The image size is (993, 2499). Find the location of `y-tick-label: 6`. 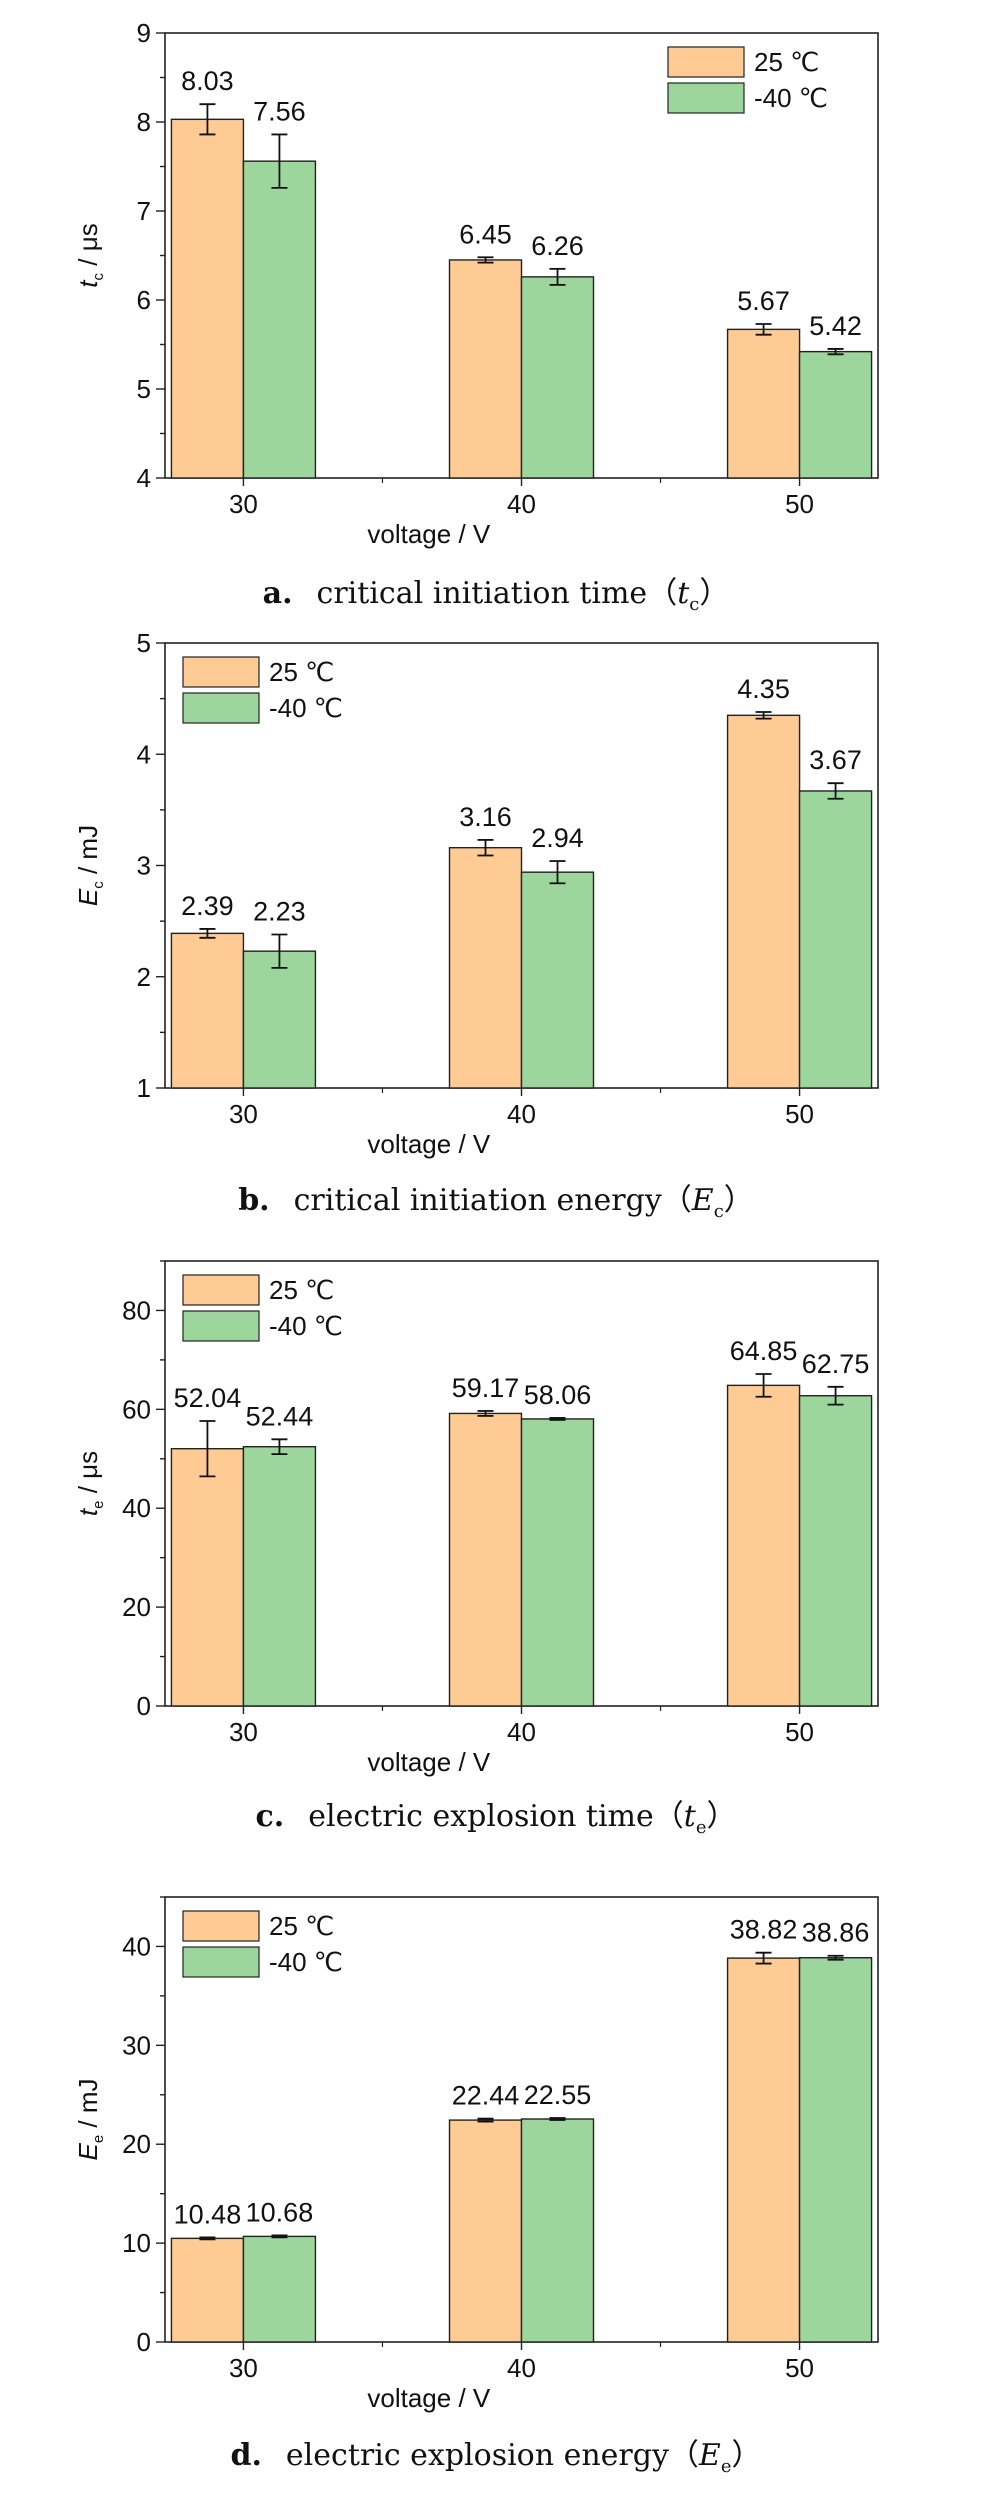

y-tick-label: 6 is located at coordinates (144, 300).